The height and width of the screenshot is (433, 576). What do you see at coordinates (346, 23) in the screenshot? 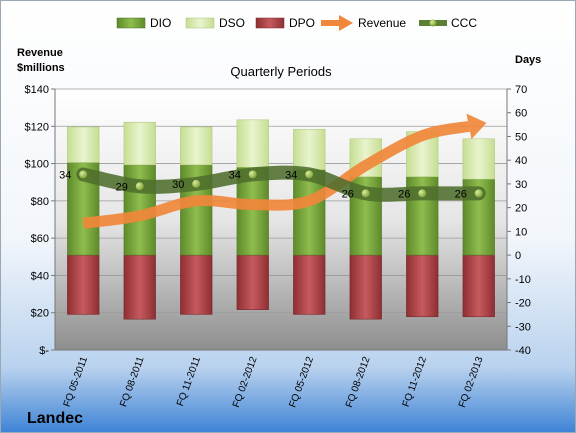
I see `arrow-icon` at bounding box center [346, 23].